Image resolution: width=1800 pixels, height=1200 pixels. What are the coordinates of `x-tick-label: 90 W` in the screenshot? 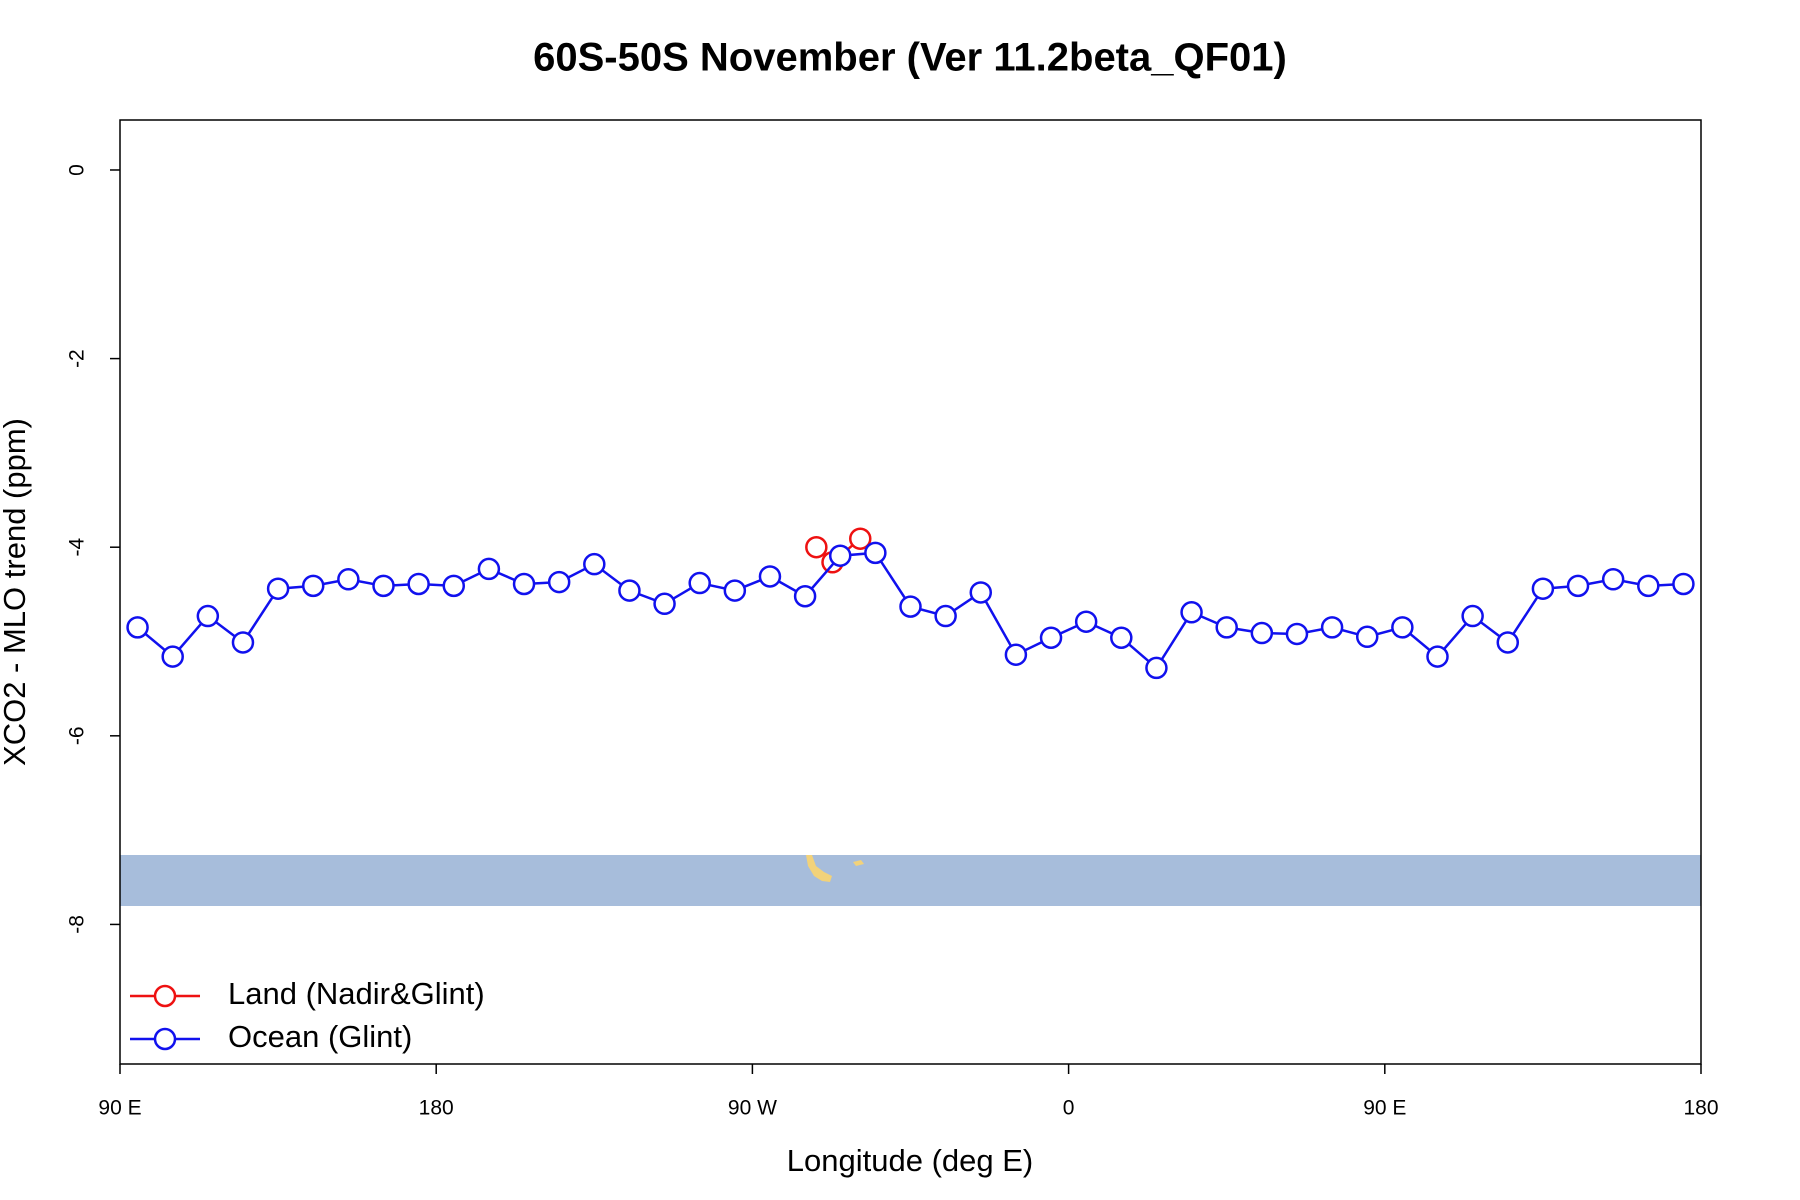 It's located at (752, 1108).